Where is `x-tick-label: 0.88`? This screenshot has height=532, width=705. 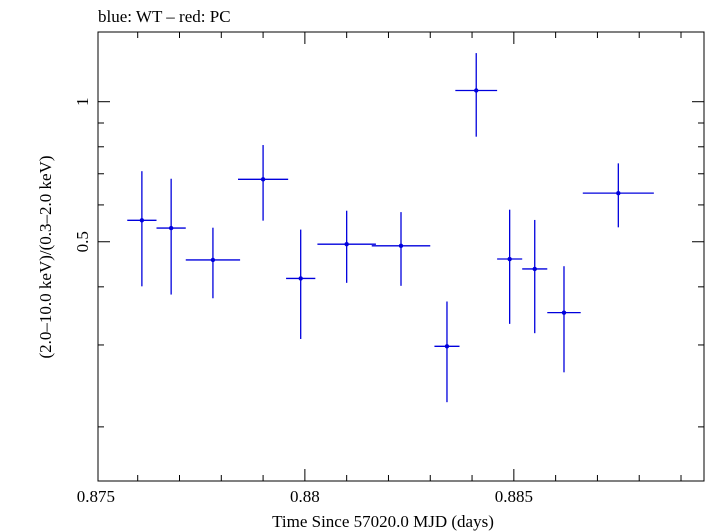 x-tick-label: 0.88 is located at coordinates (305, 496).